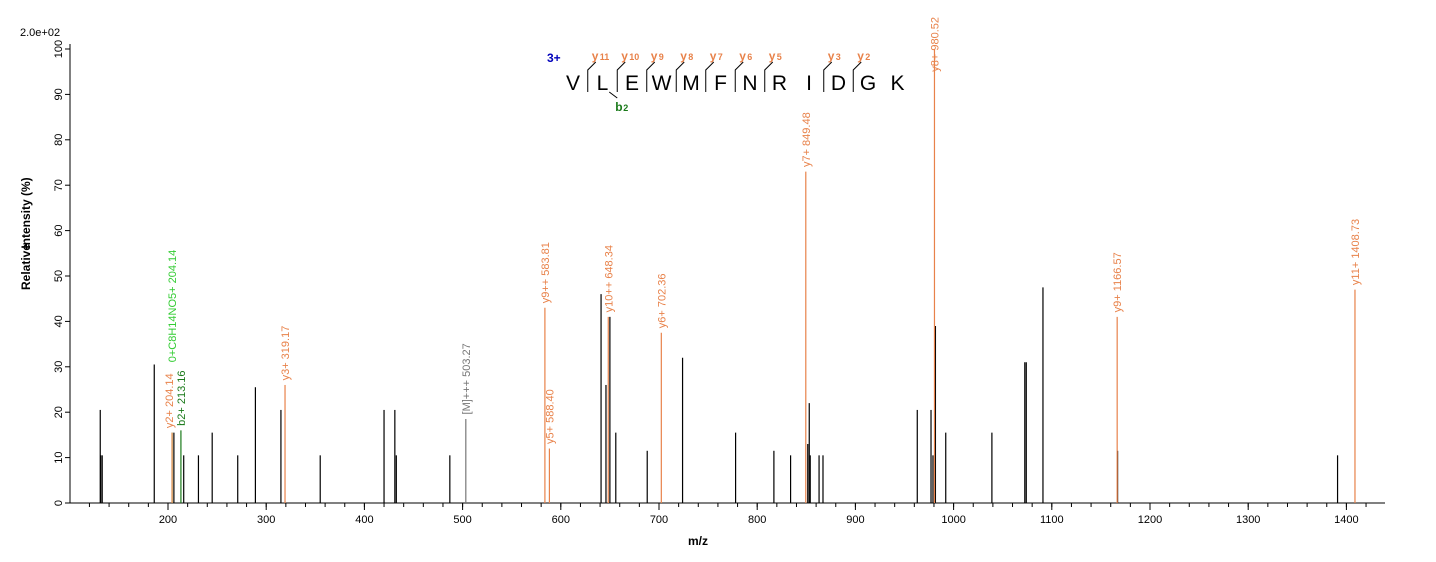 This screenshot has width=1436, height=562. What do you see at coordinates (691, 83) in the screenshot?
I see `sequence-residue: M` at bounding box center [691, 83].